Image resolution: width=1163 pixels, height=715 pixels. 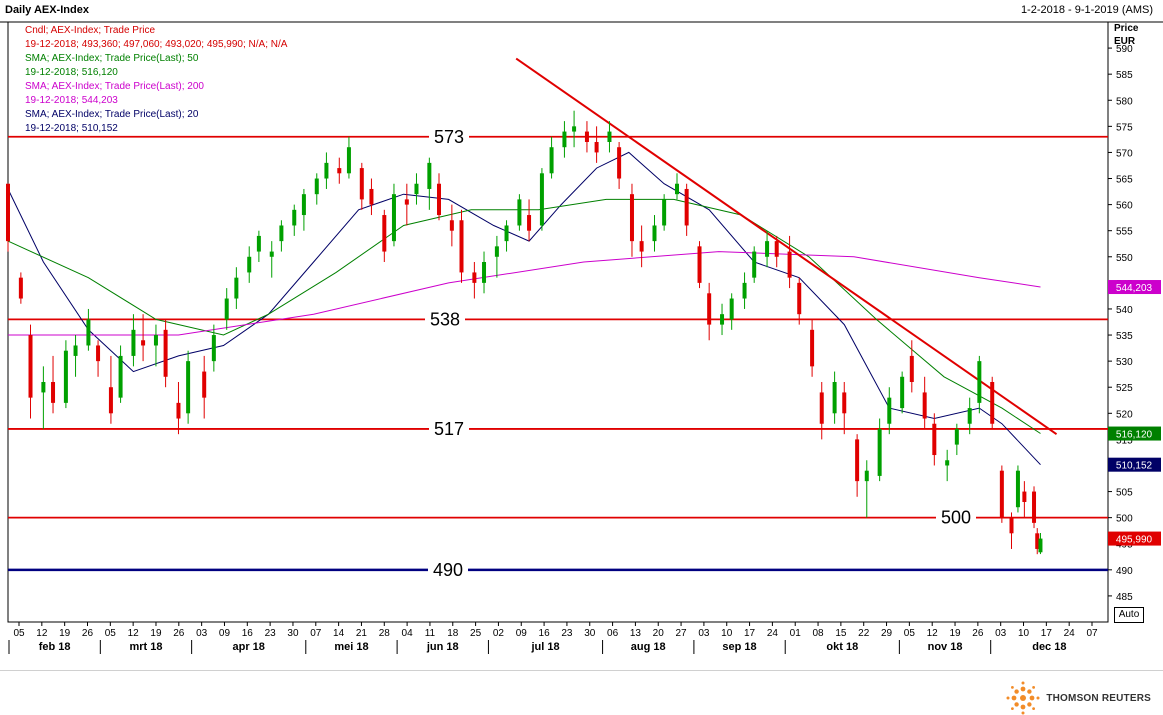 I want to click on axis-unit-price: Price, so click(x=1126, y=28).